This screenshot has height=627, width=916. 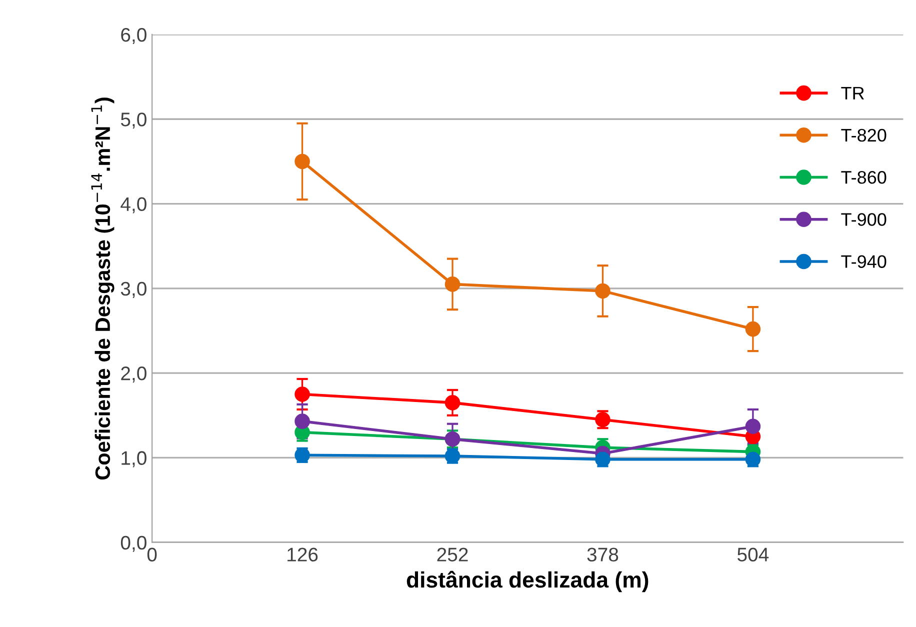 I want to click on y-tick-label: 6,0, so click(x=133, y=36).